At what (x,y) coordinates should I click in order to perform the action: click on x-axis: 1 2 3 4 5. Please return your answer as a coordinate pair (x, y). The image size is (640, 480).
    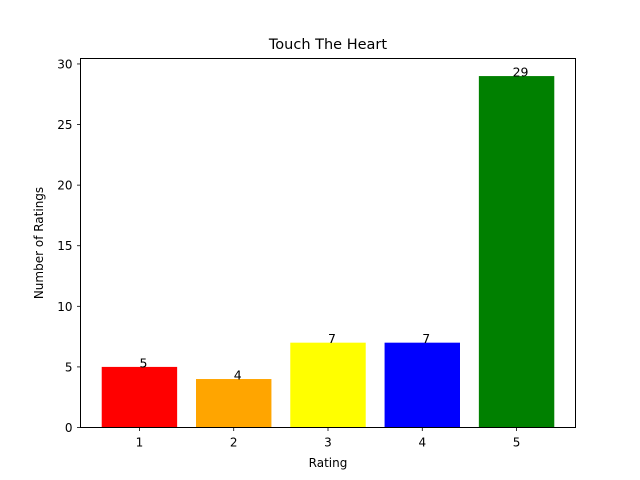
    Looking at the image, I should click on (328, 438).